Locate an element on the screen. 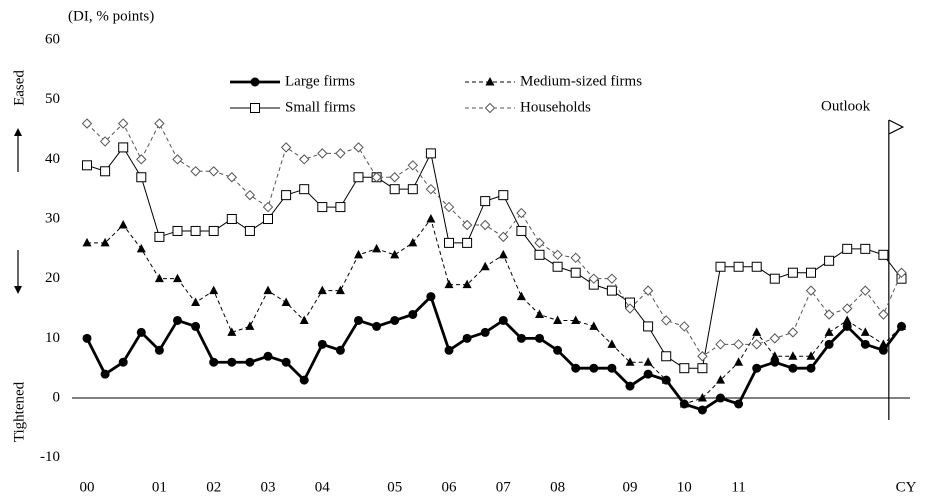 This screenshot has height=497, width=941. y-tick-label: 40 is located at coordinates (52, 159).